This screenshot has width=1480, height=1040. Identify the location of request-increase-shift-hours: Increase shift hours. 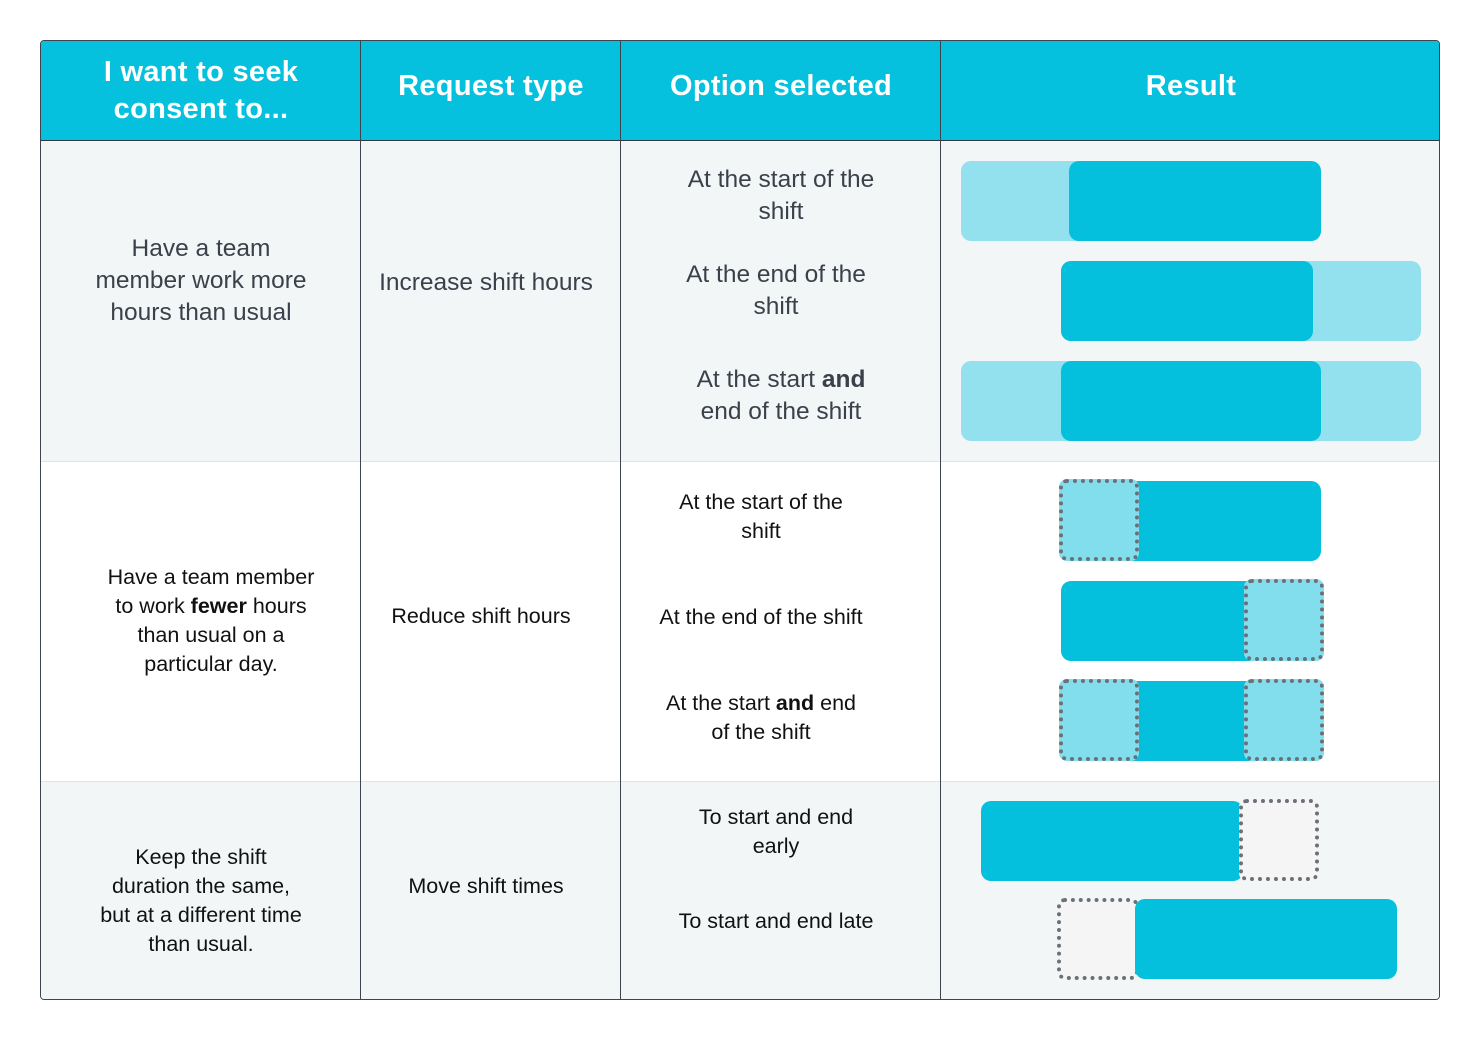
(486, 282).